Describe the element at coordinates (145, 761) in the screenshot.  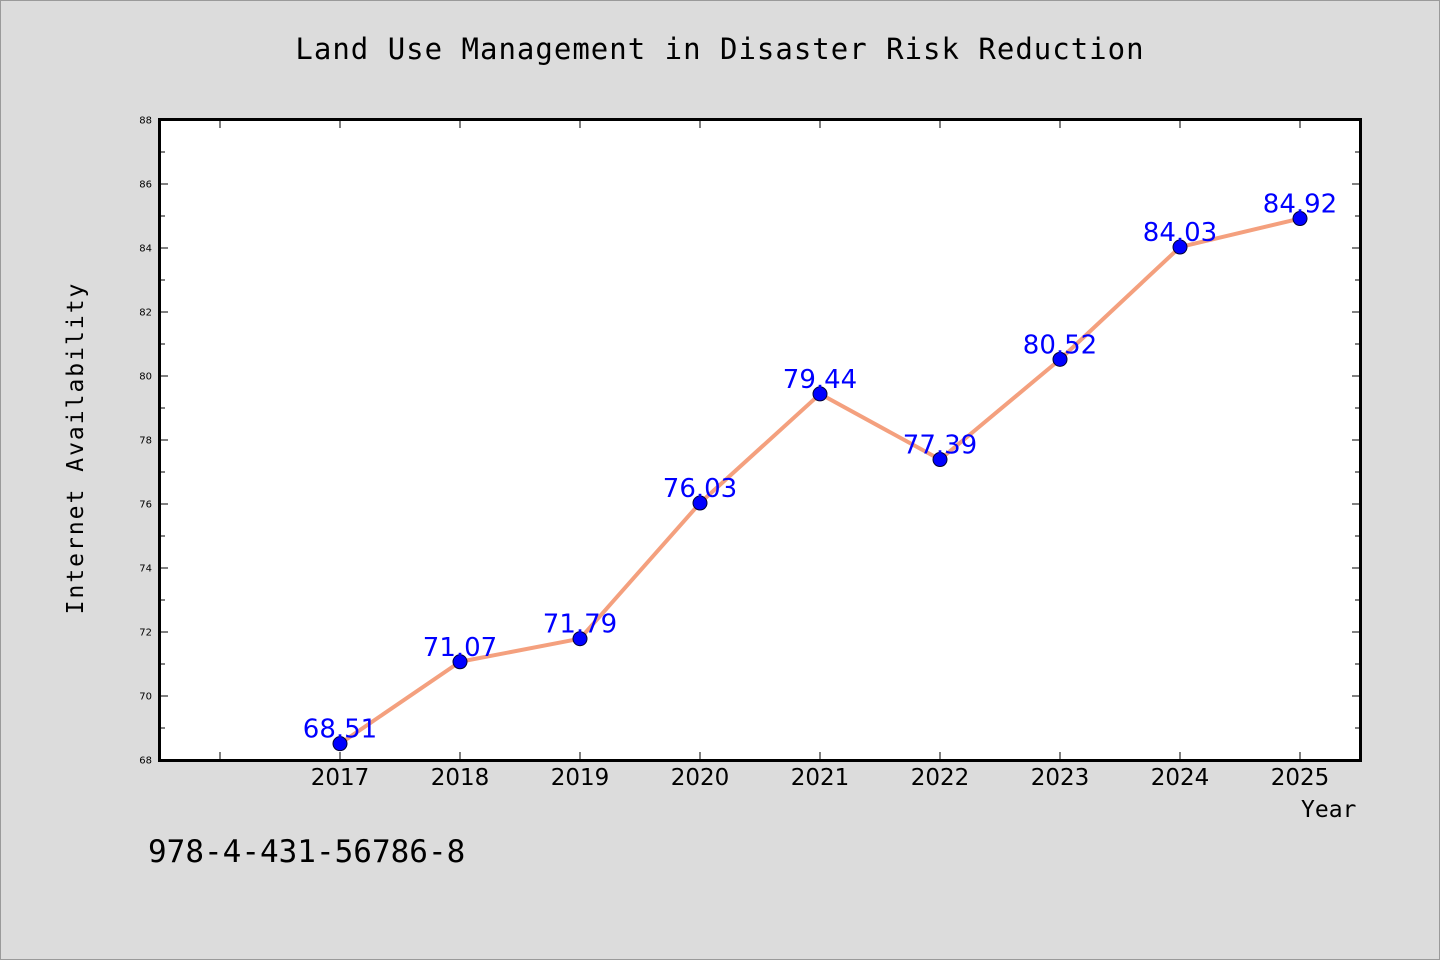
I see `y-tick-label: 68` at that location.